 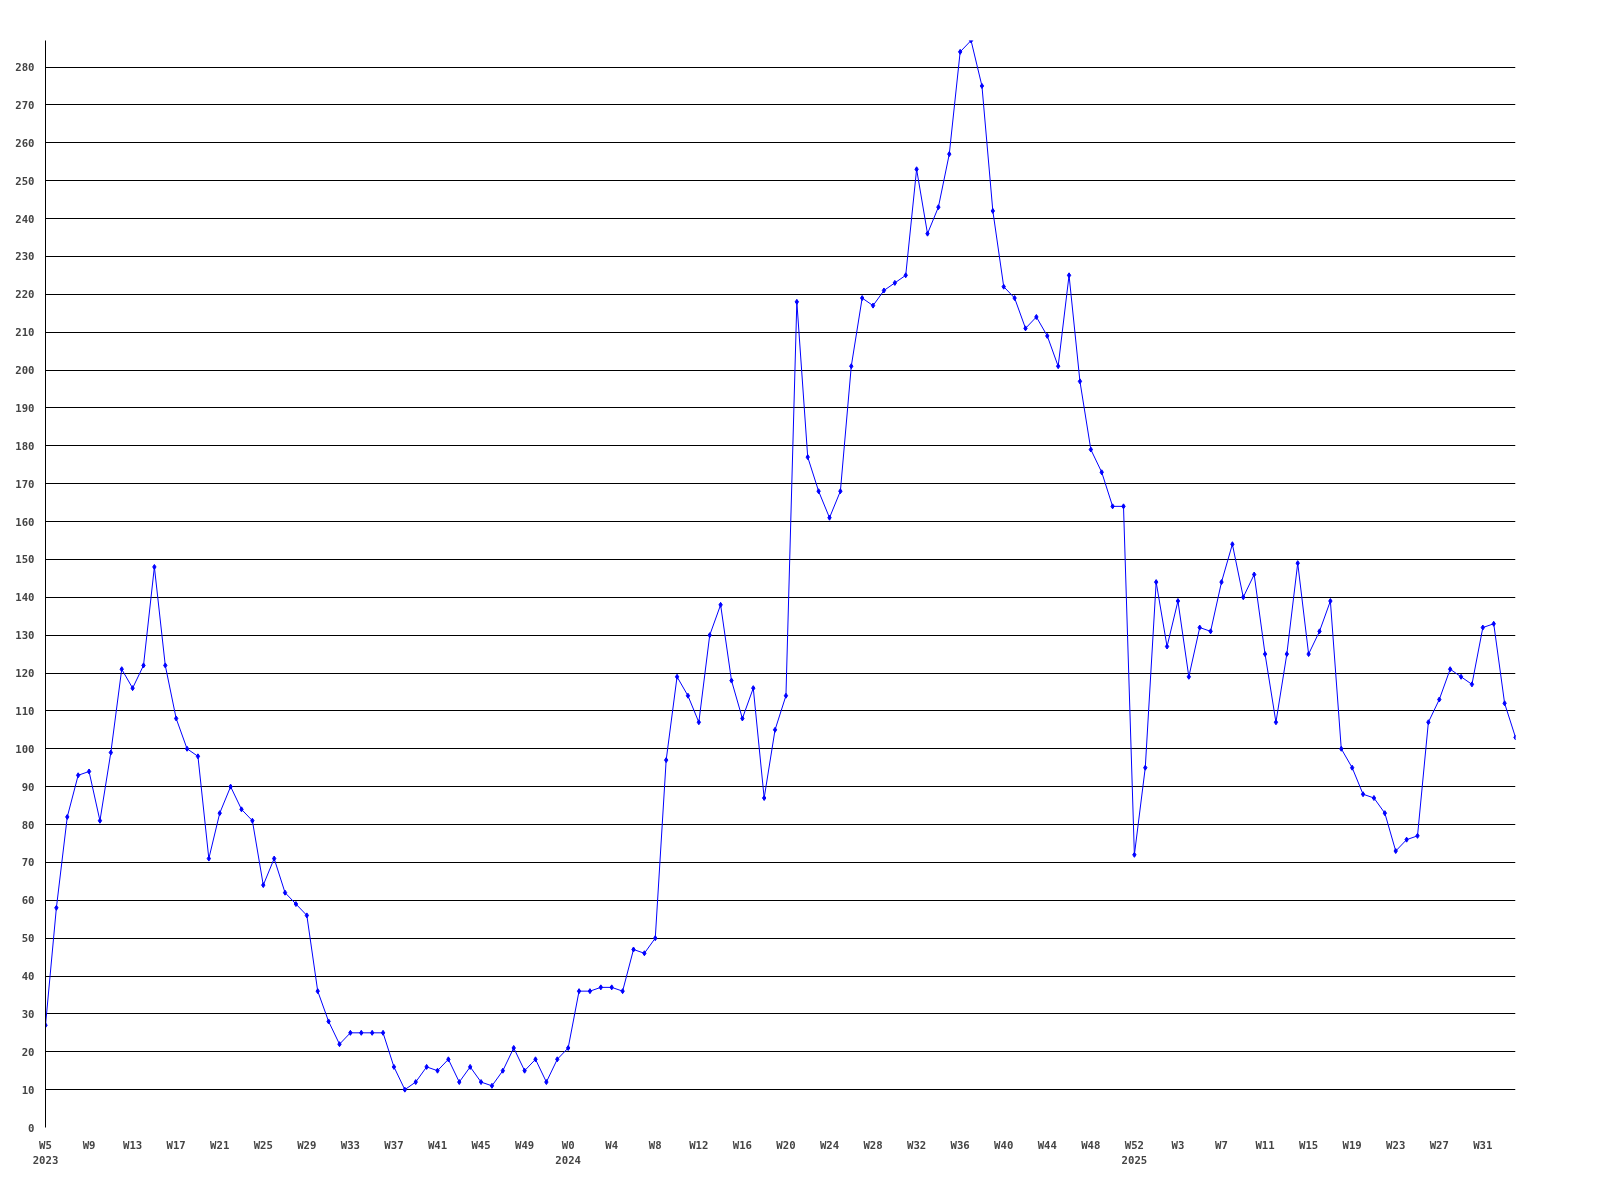 I want to click on x-tick-label: W4, so click(x=612, y=1145).